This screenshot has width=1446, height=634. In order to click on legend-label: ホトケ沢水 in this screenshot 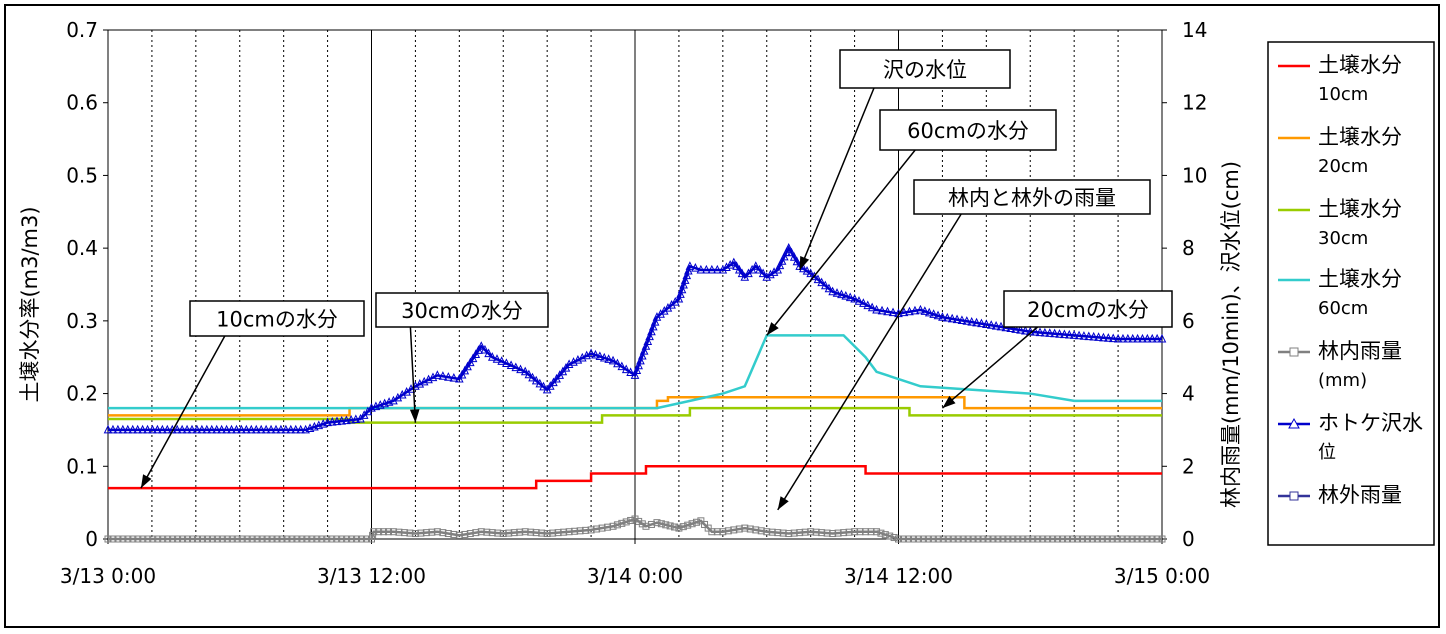, I will do `click(1370, 423)`.